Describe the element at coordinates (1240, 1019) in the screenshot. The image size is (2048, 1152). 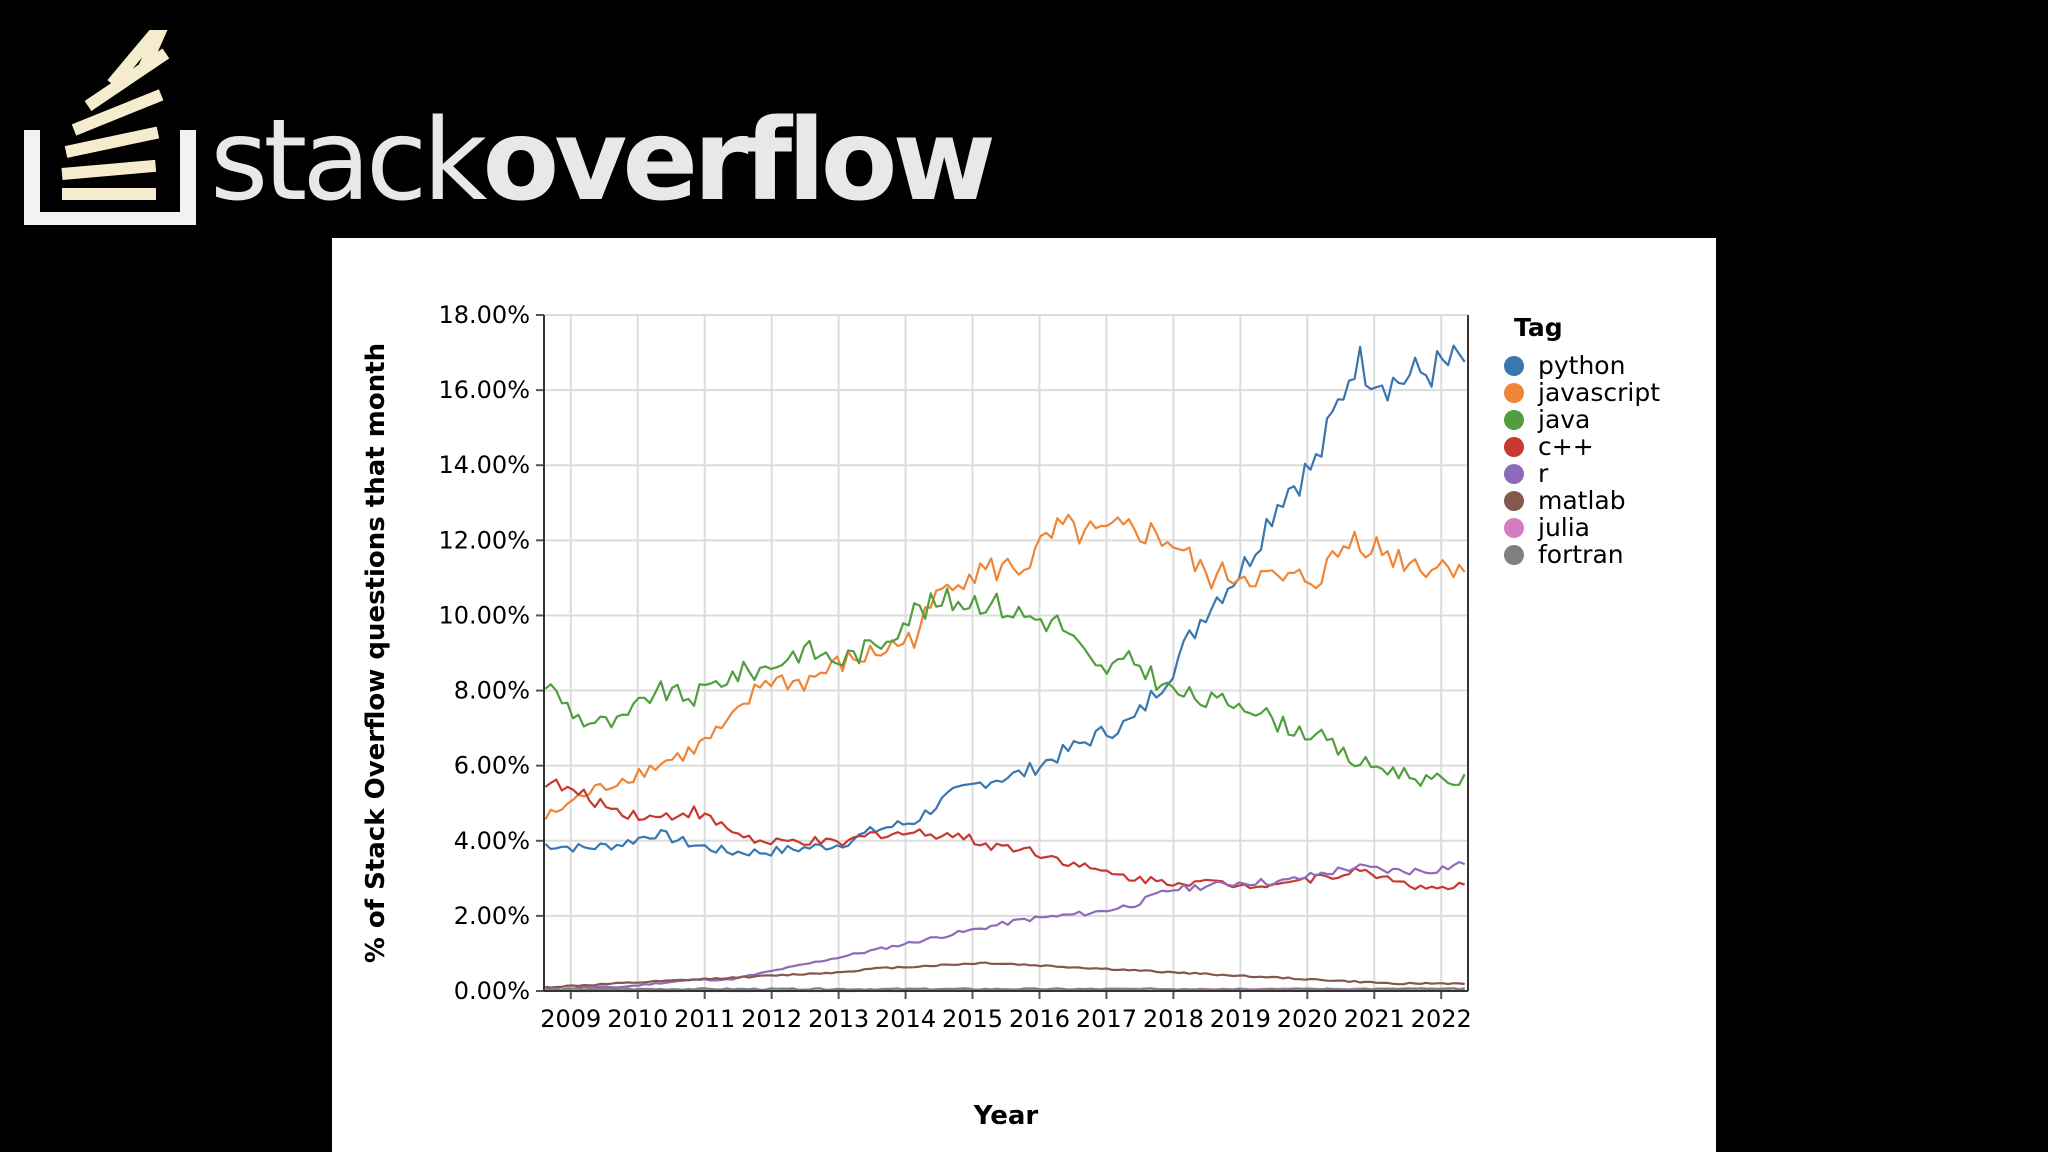
I see `x-tick-label: 2019` at that location.